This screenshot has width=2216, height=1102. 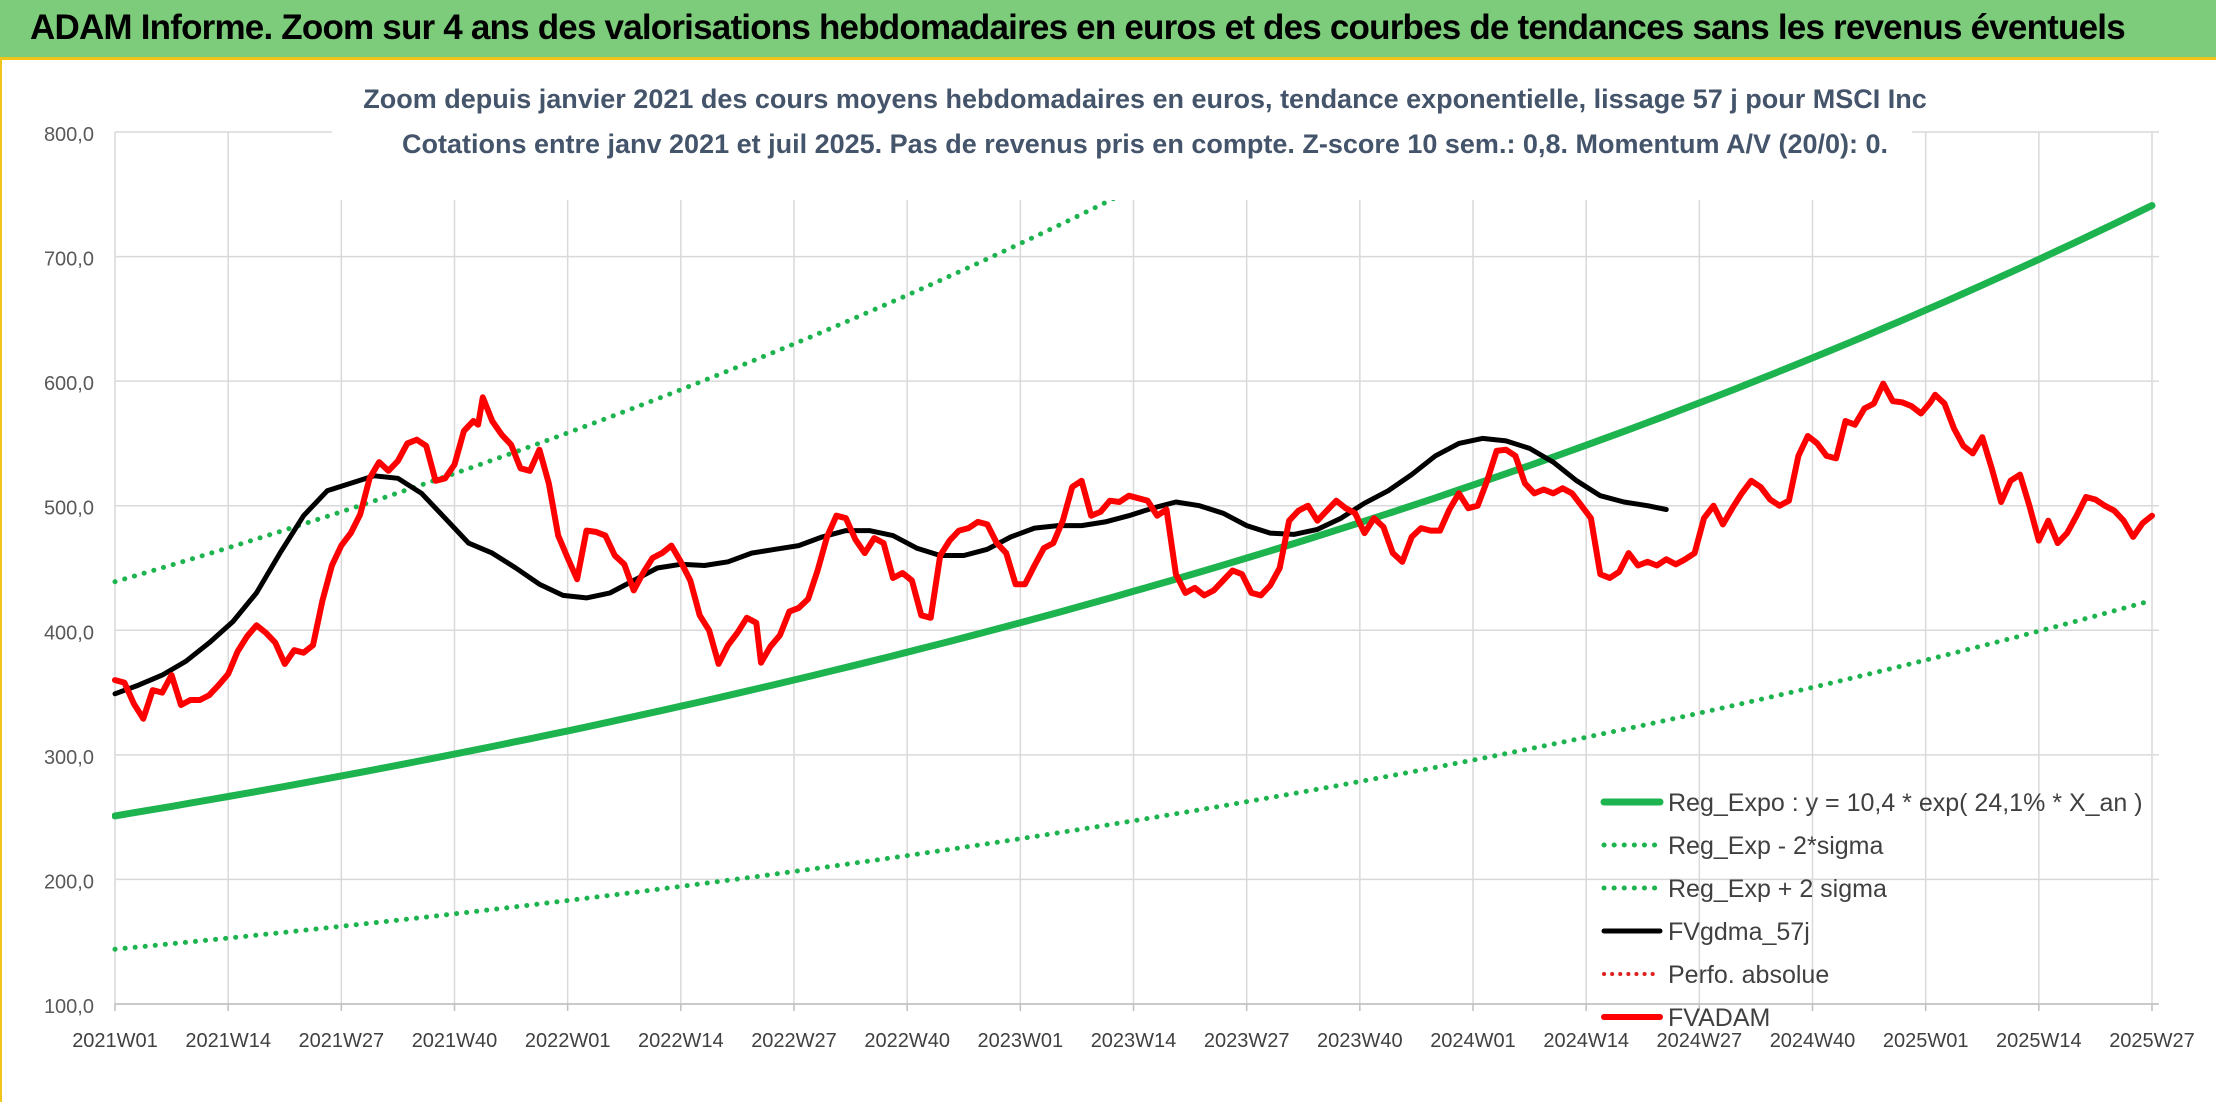 What do you see at coordinates (69, 571) in the screenshot?
I see `y-axis-ticks: 800,0 700,0 600,0 500,0 400,0 300,0 200,0 100,0` at bounding box center [69, 571].